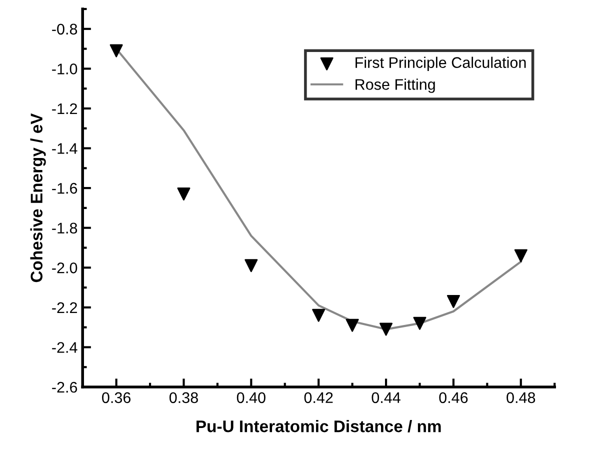 This screenshot has height=450, width=590. Describe the element at coordinates (441, 64) in the screenshot. I see `legend-label: First Principle Calculation` at that location.